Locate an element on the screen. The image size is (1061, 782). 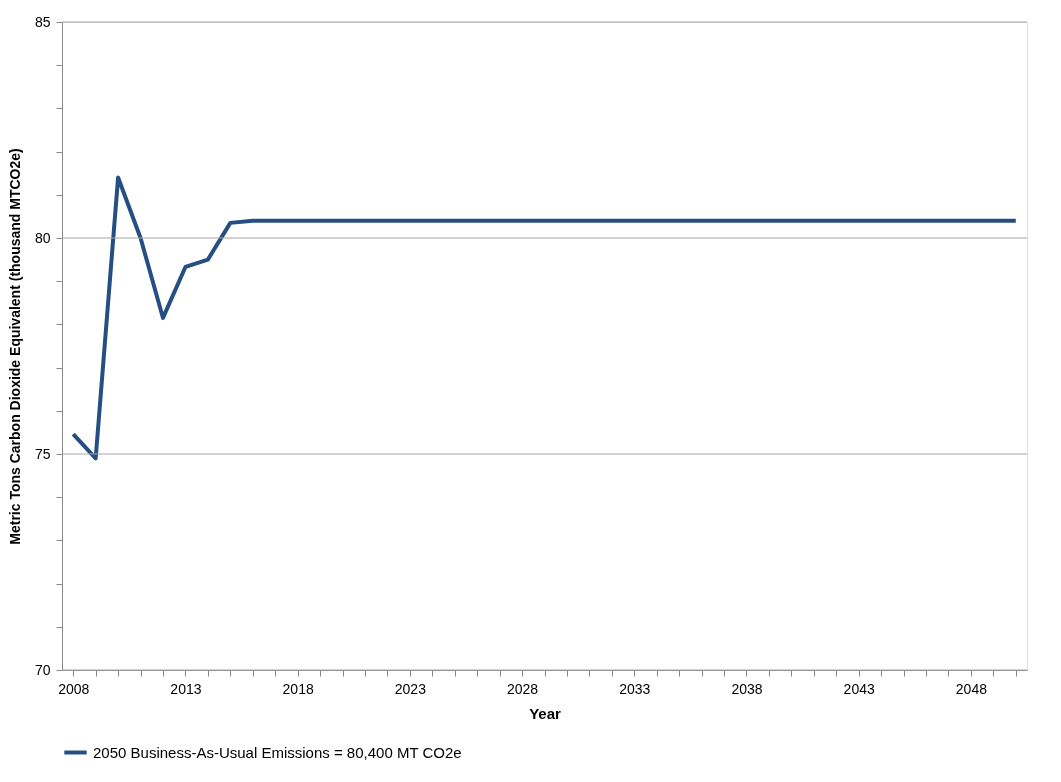
x-tick-label: 2018 is located at coordinates (298, 688).